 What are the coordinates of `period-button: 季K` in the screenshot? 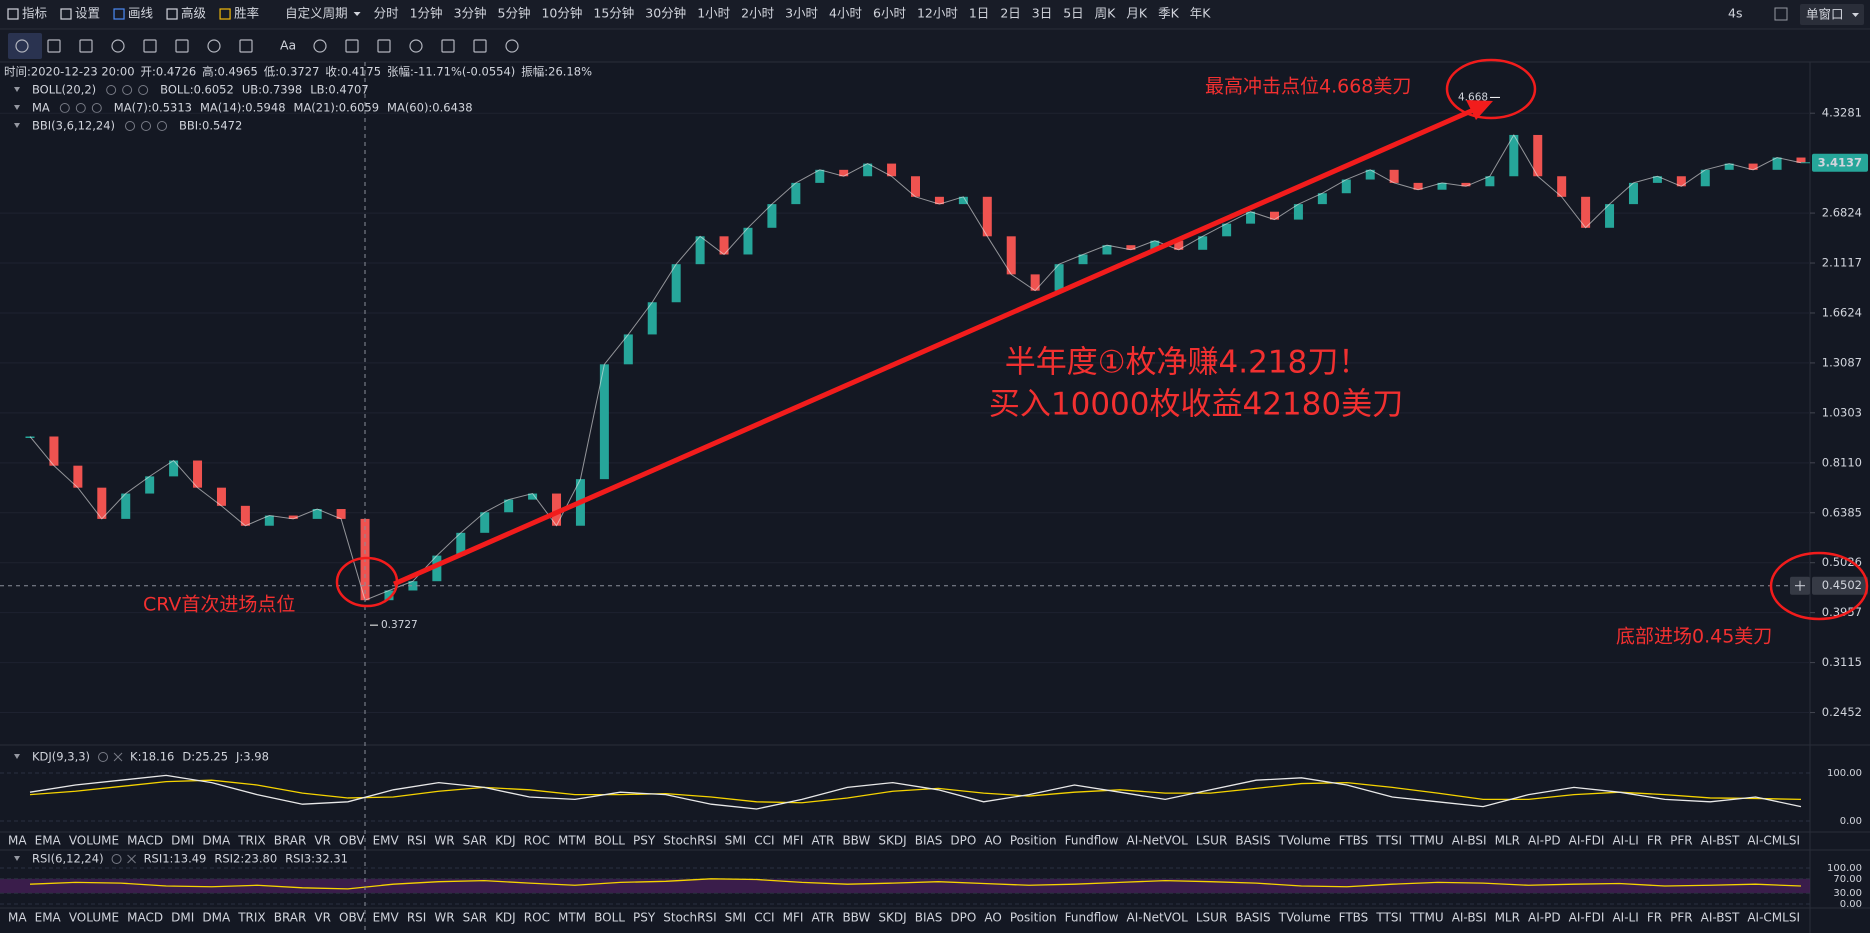 It's located at (1169, 13).